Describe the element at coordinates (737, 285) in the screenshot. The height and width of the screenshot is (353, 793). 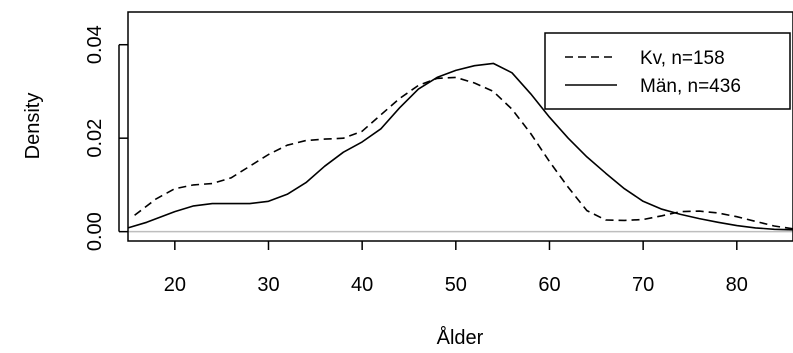
I see `x-tick-label: 80` at that location.